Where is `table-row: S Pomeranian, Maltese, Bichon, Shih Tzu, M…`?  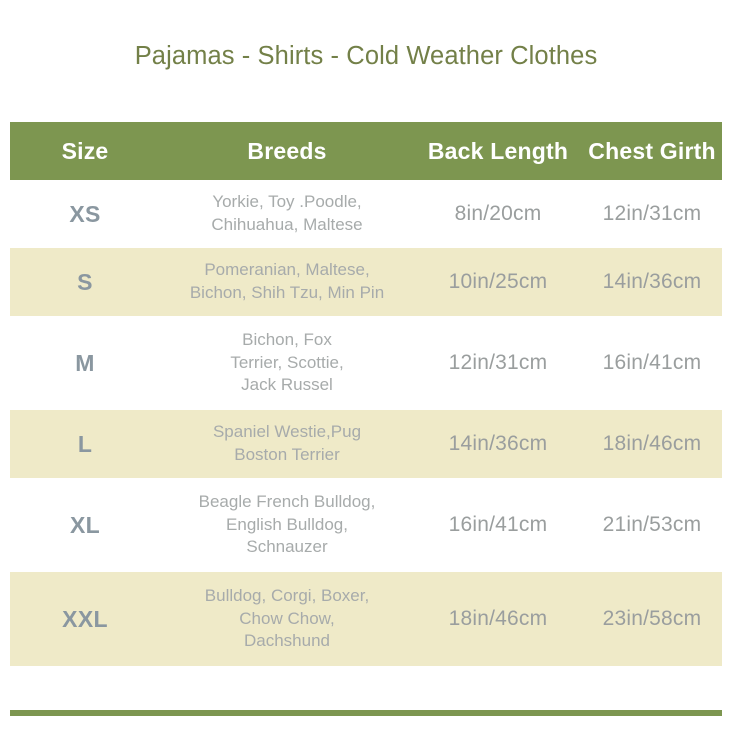
table-row: S Pomeranian, Maltese, Bichon, Shih Tzu, M… is located at coordinates (366, 282).